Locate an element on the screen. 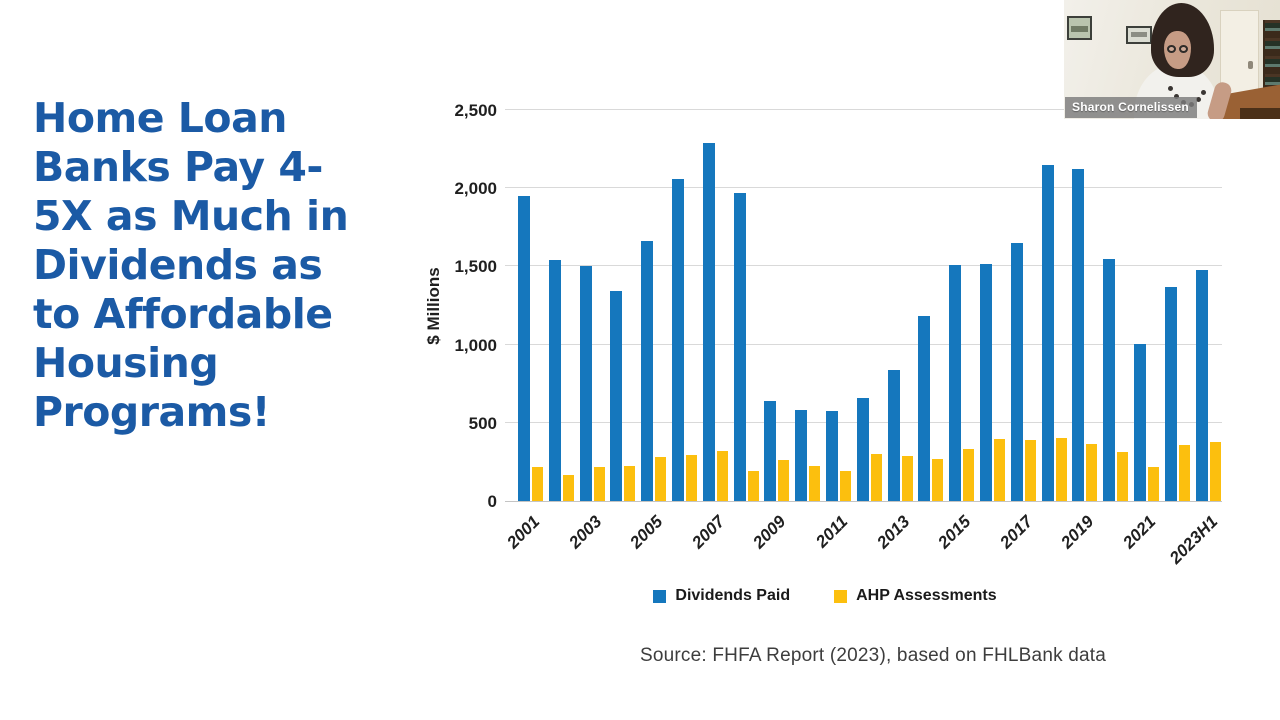  bar-ahp-2010 is located at coordinates (815, 483).